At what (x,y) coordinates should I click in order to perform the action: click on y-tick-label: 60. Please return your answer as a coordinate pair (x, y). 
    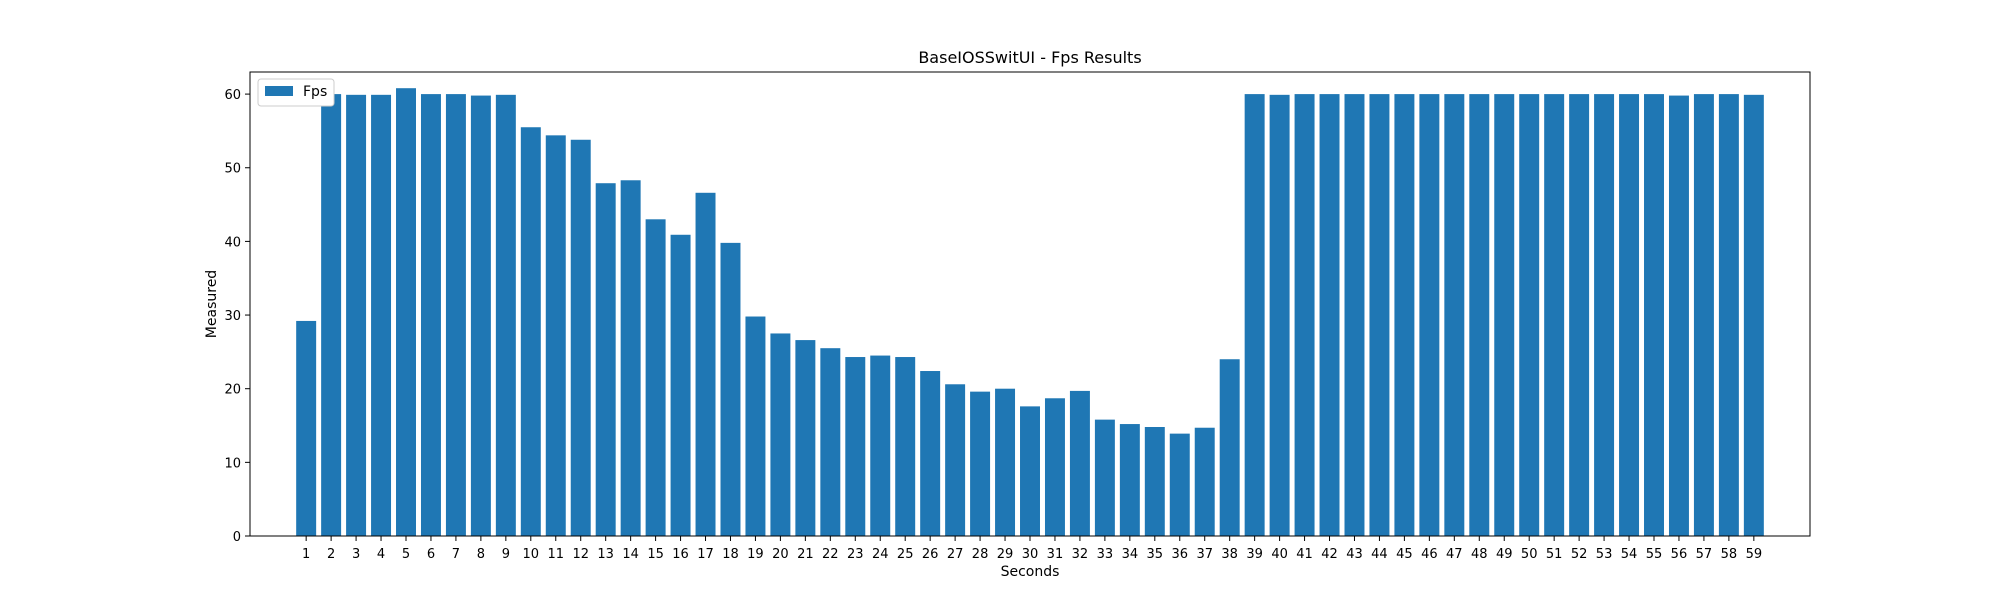
    Looking at the image, I should click on (232, 95).